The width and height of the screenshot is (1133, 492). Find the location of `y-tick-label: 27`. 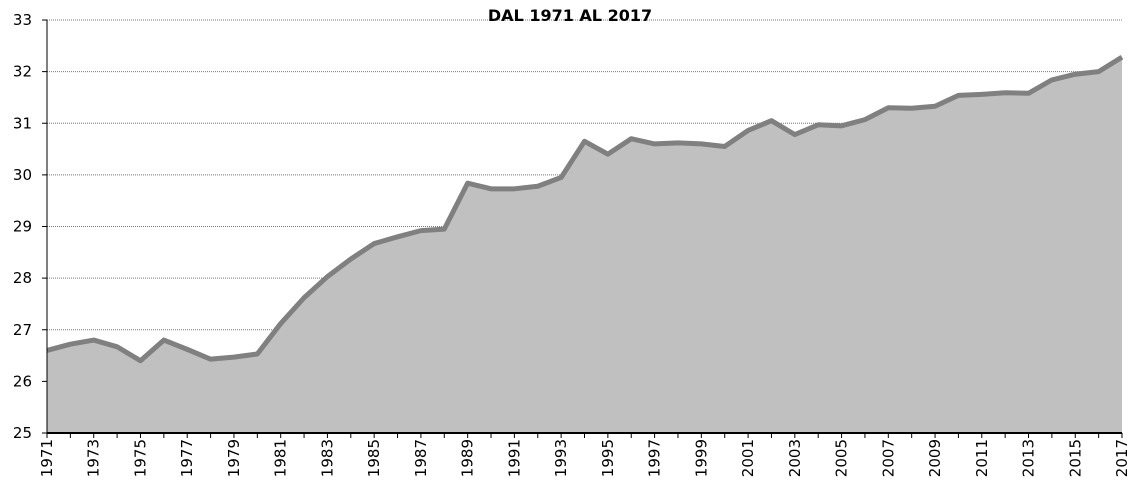

y-tick-label: 27 is located at coordinates (22, 330).